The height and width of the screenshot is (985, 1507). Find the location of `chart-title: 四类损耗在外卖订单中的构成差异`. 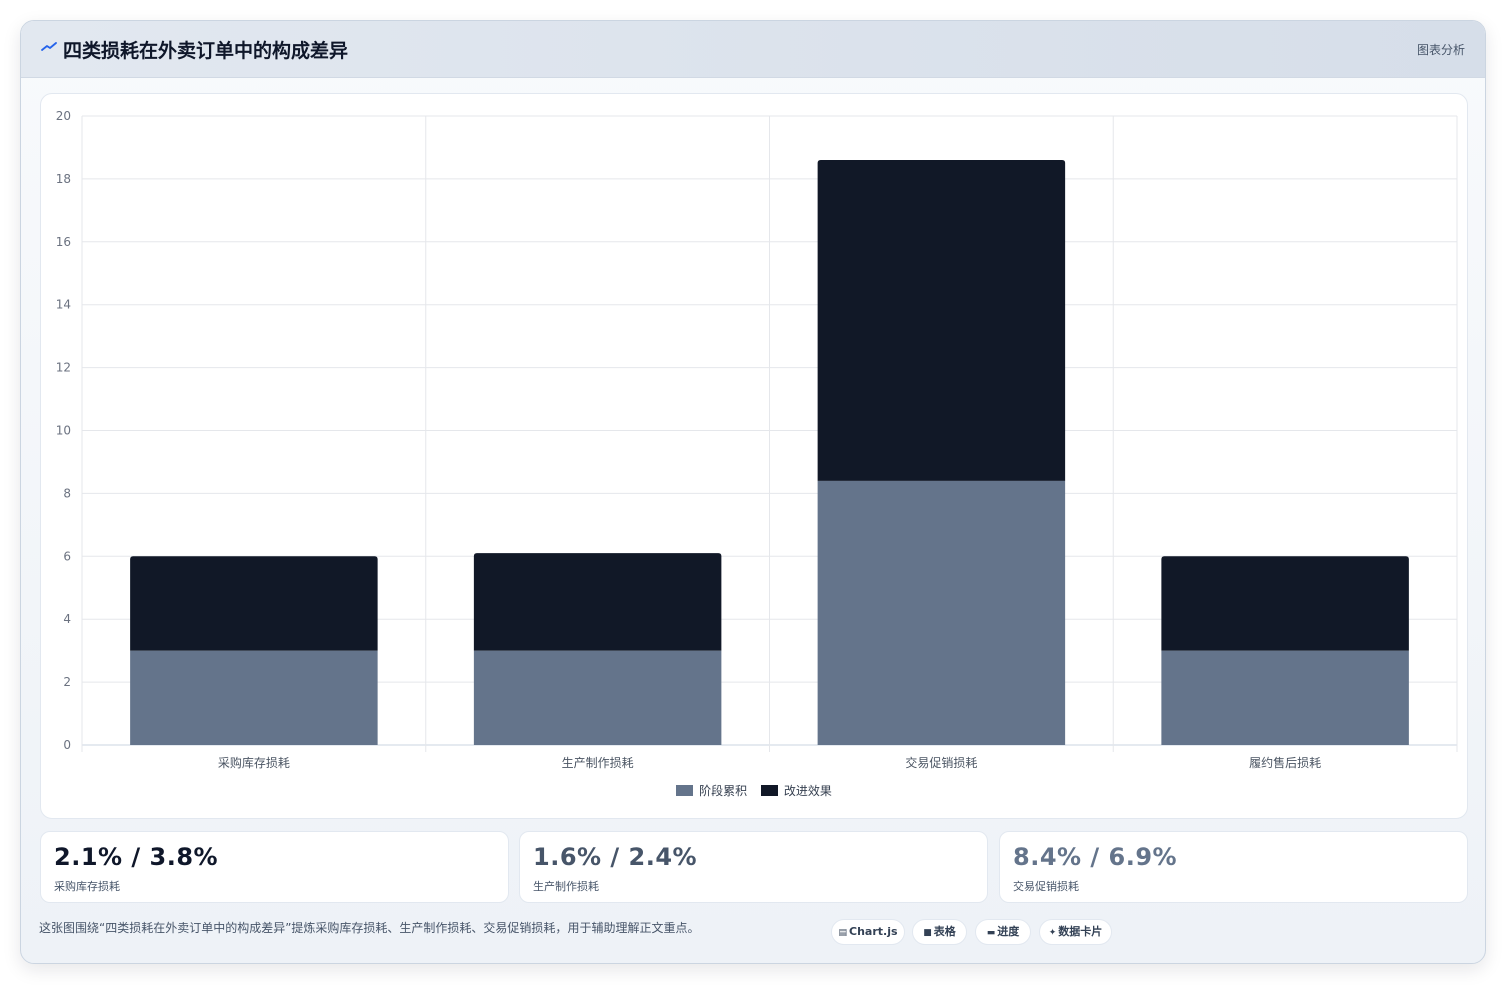

chart-title: 四类损耗在外卖订单中的构成差异 is located at coordinates (206, 51).